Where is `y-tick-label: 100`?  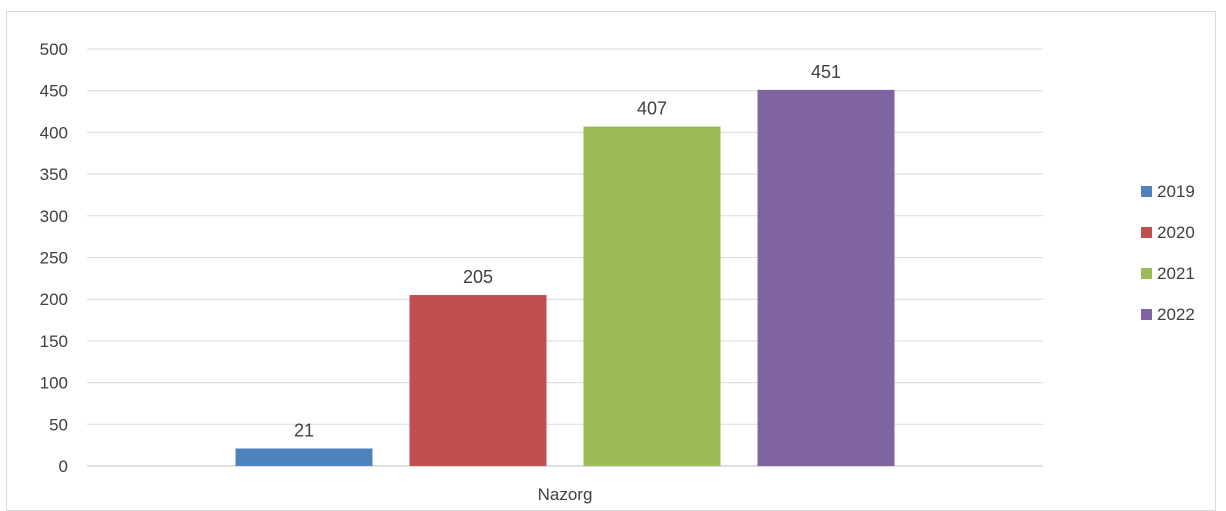 y-tick-label: 100 is located at coordinates (54, 383).